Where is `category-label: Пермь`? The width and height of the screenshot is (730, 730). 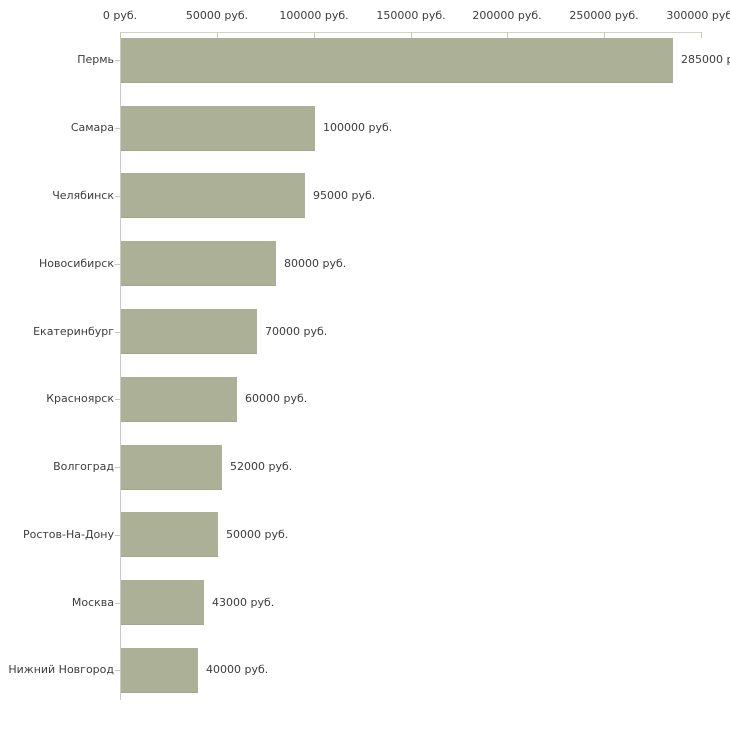 category-label: Пермь is located at coordinates (95, 59).